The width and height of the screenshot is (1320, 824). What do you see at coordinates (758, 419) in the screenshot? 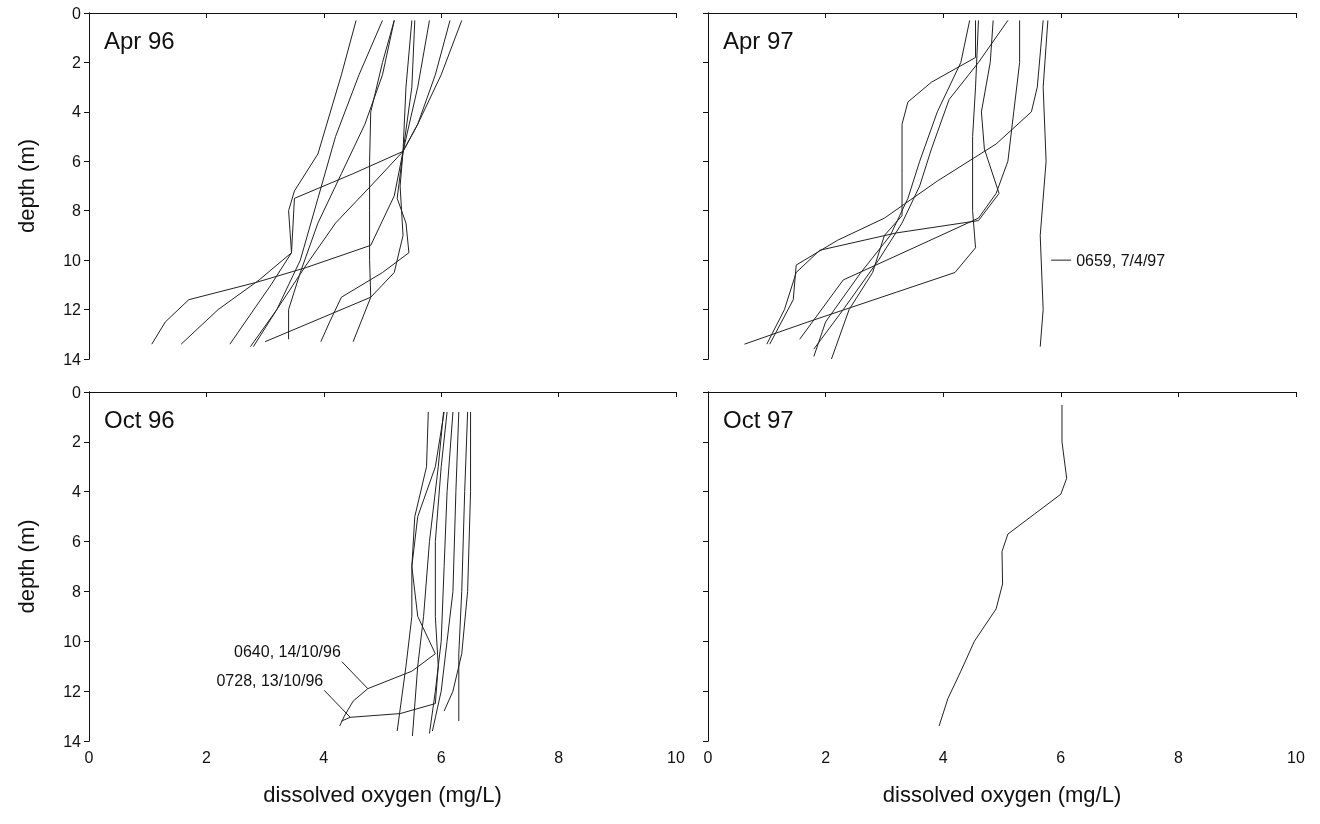
I see `text: Oct 97` at bounding box center [758, 419].